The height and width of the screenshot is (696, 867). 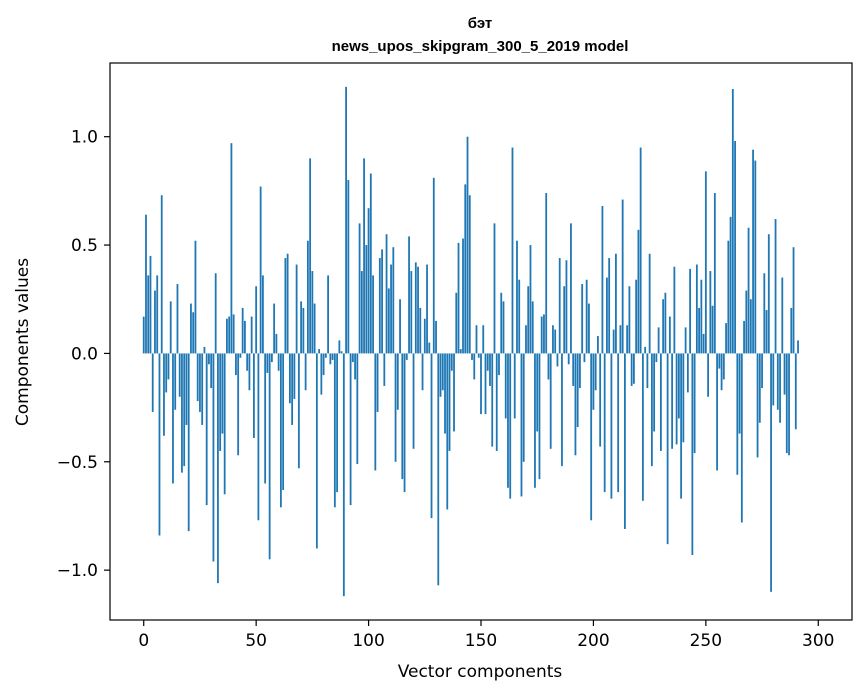 What do you see at coordinates (256, 641) in the screenshot?
I see `x-tick-label: 50` at bounding box center [256, 641].